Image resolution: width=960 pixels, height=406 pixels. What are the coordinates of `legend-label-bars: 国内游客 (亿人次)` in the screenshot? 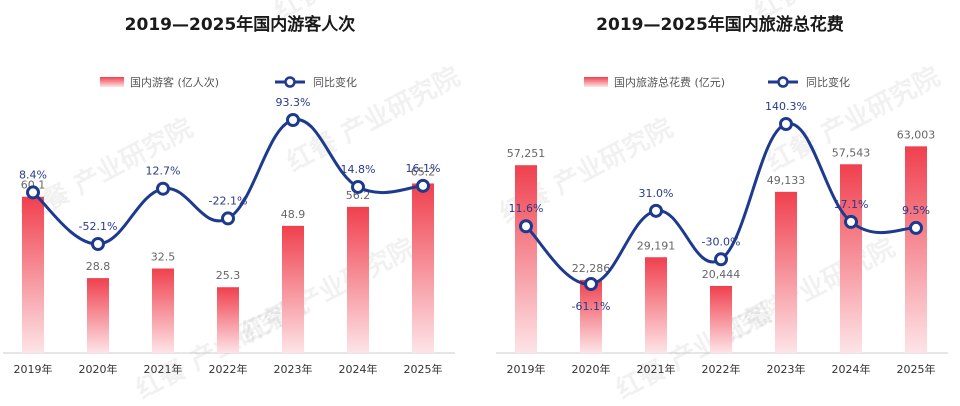 It's located at (174, 82).